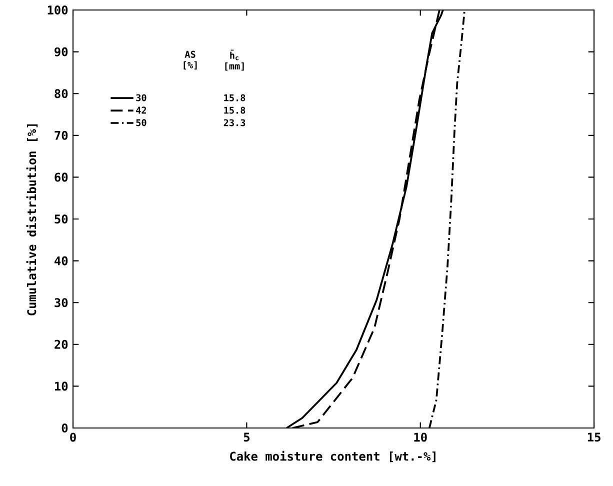  What do you see at coordinates (234, 60) in the screenshot?
I see `annotation: h̄$_{c}$ [mm]` at bounding box center [234, 60].